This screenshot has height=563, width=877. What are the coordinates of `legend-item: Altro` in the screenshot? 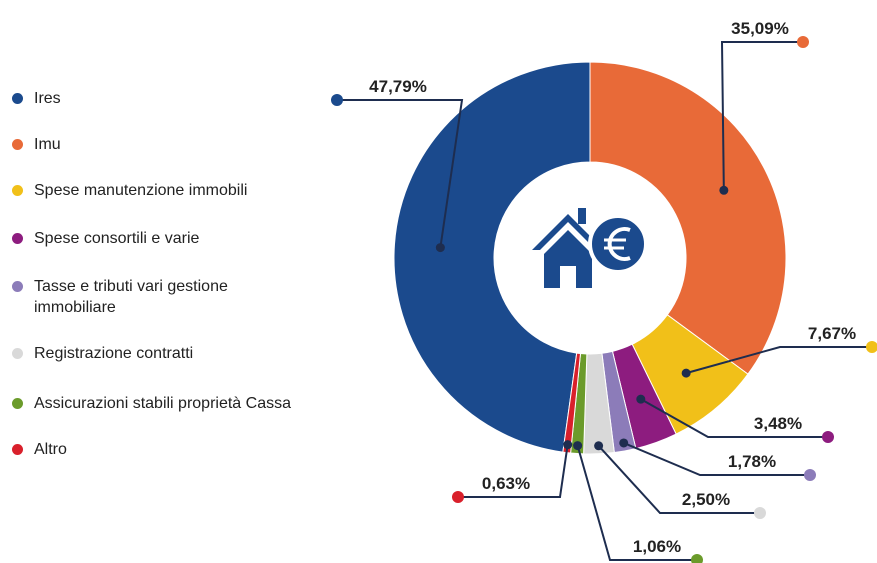 It's located at (153, 449).